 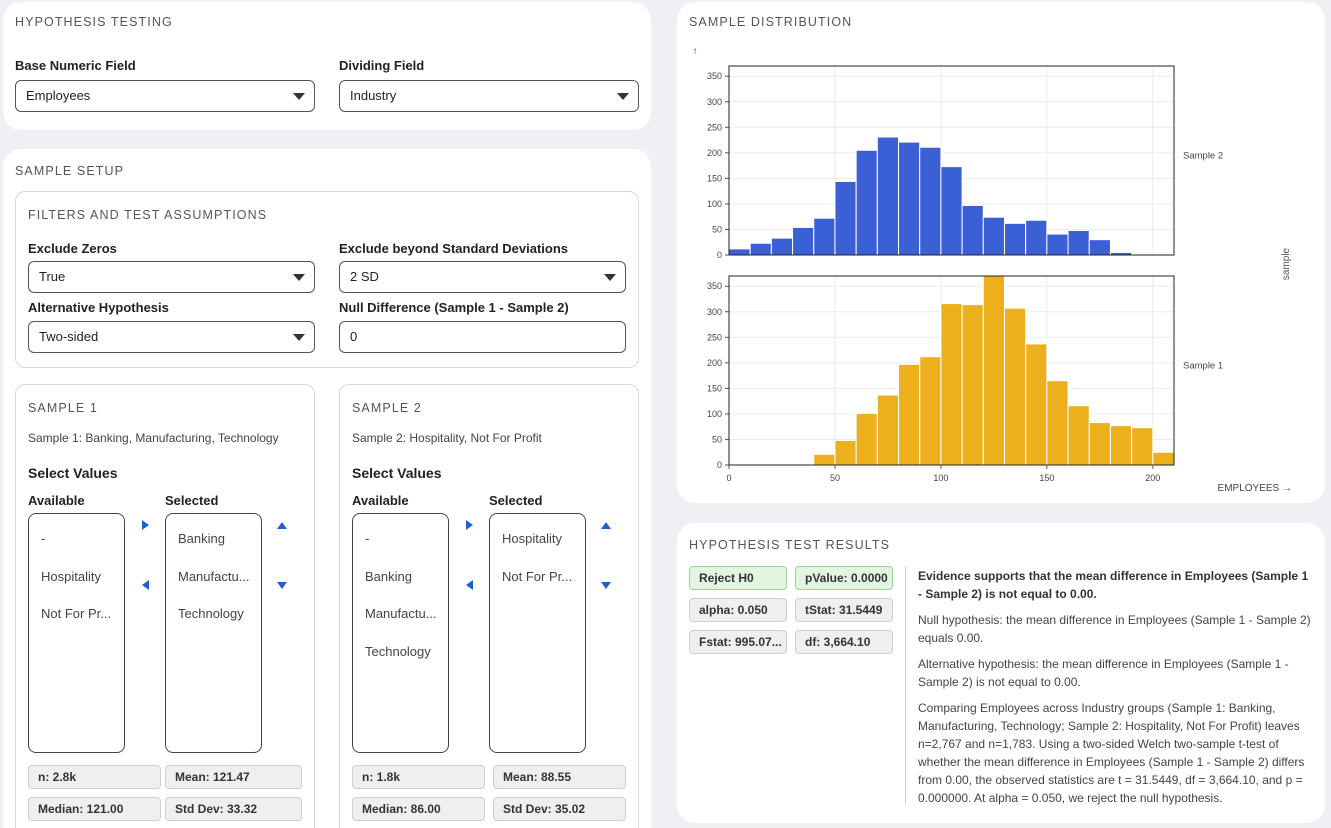 I want to click on alpha-badge: alpha: 0.050, so click(x=738, y=610).